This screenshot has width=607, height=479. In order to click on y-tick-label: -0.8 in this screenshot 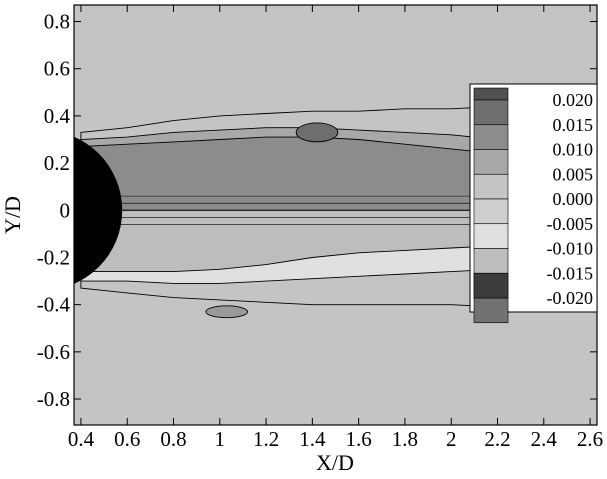, I will do `click(53, 399)`.